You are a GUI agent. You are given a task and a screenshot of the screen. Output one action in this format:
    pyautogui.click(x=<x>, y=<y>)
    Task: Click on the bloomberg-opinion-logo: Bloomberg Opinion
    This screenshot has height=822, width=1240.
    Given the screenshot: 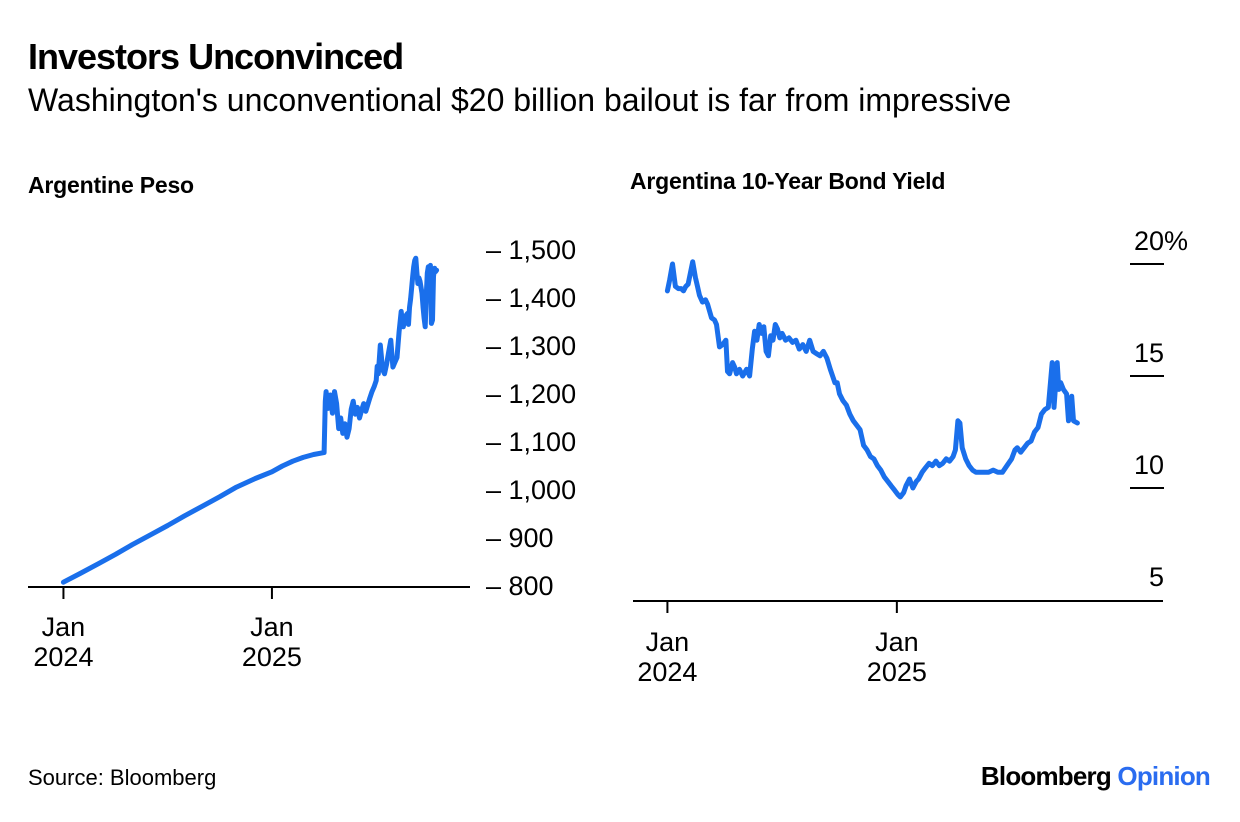 What is the action you would take?
    pyautogui.click(x=1095, y=776)
    